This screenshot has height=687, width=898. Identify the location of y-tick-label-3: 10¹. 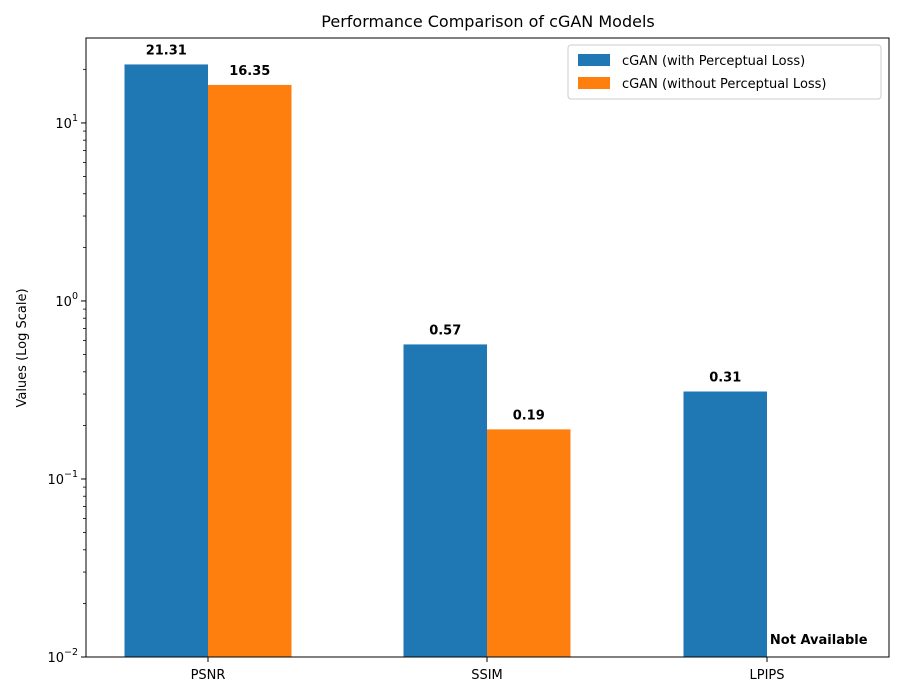
(66, 122).